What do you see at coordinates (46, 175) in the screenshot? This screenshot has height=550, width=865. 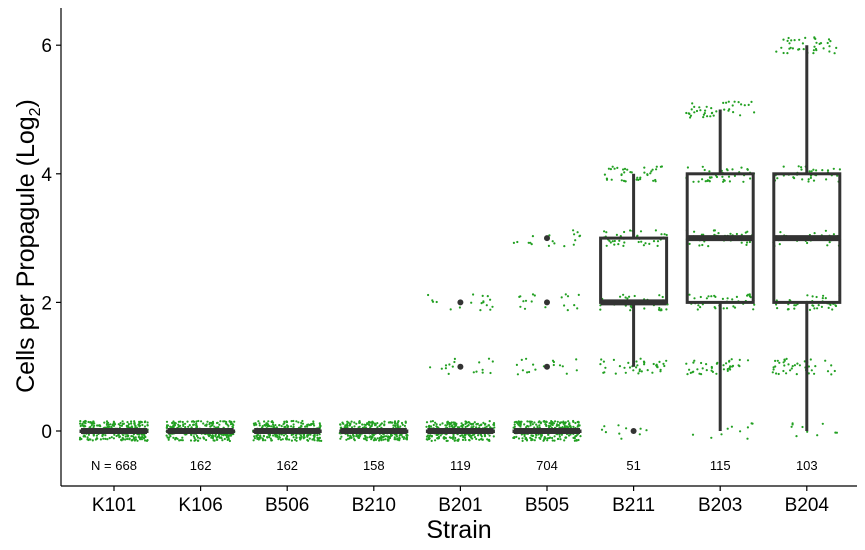 I see `y-tick-label: 4` at bounding box center [46, 175].